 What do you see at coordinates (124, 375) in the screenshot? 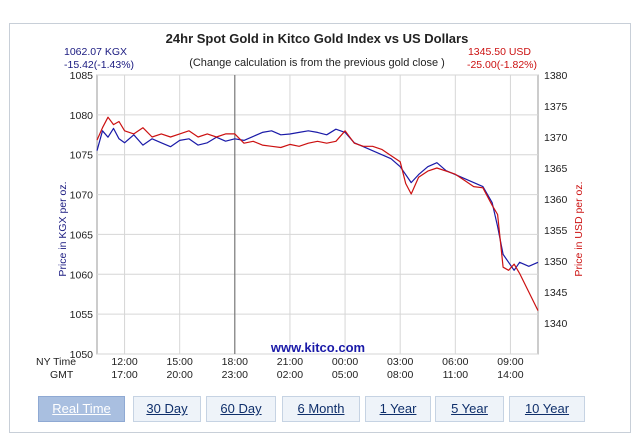
I see `x-tick-label-gmt: 17:00` at bounding box center [124, 375].